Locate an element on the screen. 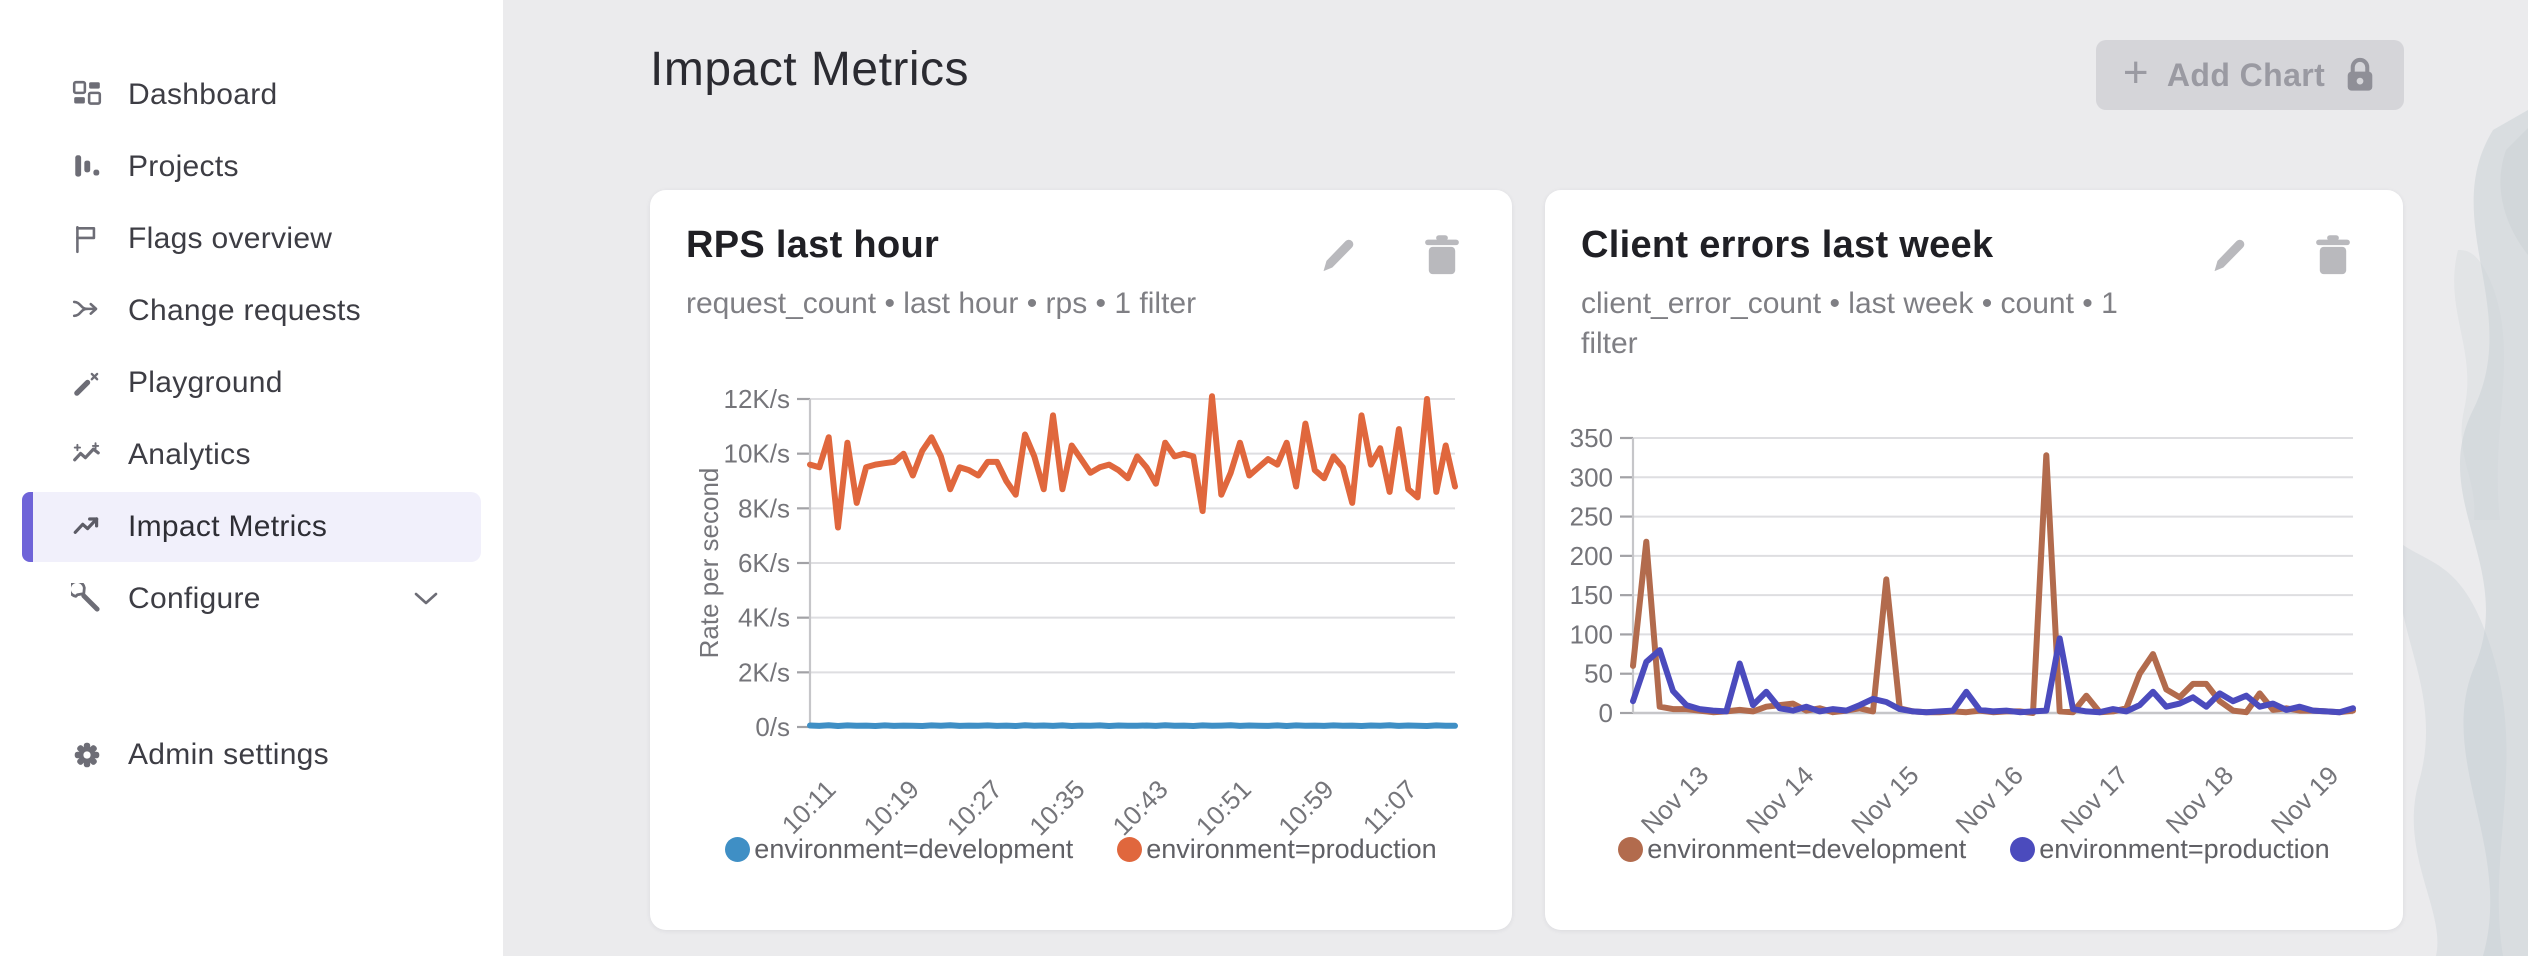 The width and height of the screenshot is (2528, 956). svg-text: 10K/s is located at coordinates (757, 454).